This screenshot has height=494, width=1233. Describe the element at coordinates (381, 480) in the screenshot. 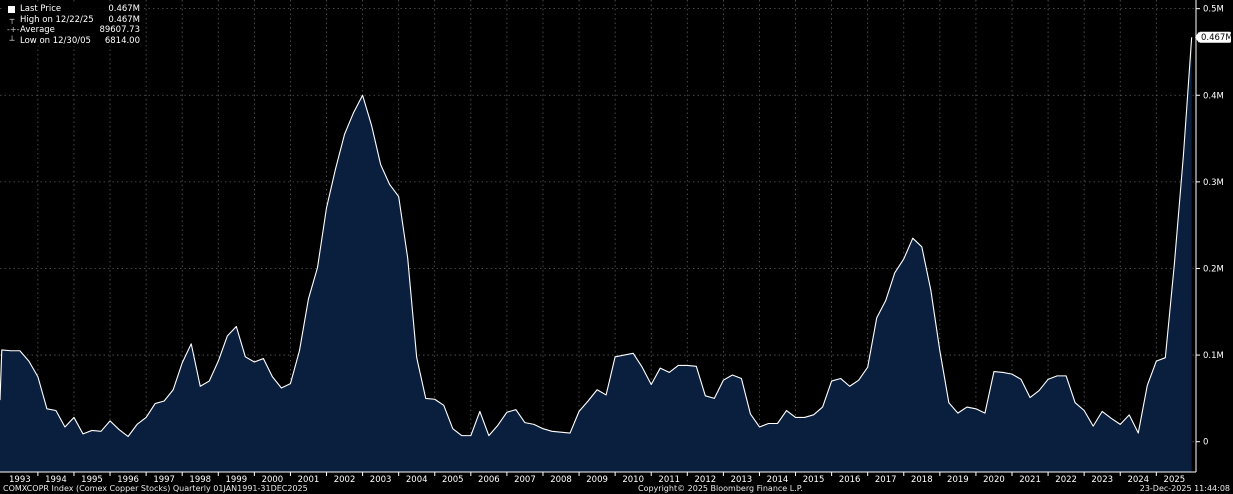

I see `x-tick-label: 2003` at that location.